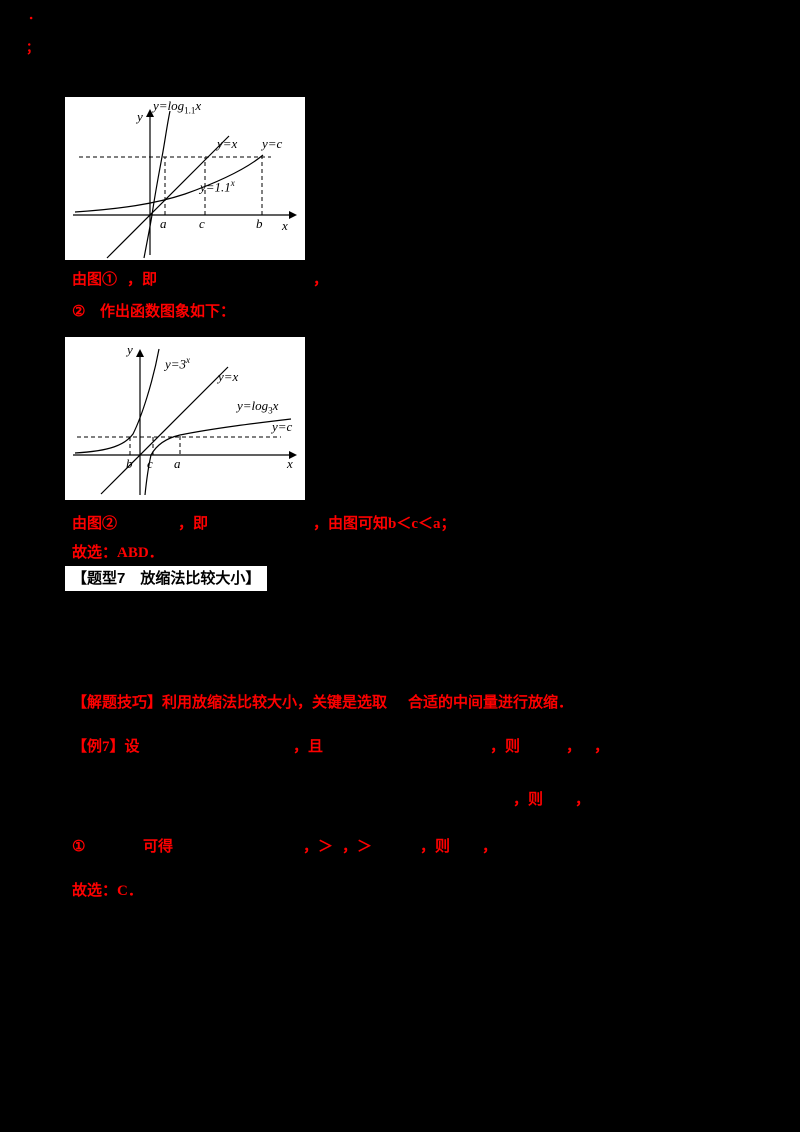 This screenshot has width=800, height=1132. What do you see at coordinates (400, 554) in the screenshot?
I see `answer-text-line: 故选：ABD．` at bounding box center [400, 554].